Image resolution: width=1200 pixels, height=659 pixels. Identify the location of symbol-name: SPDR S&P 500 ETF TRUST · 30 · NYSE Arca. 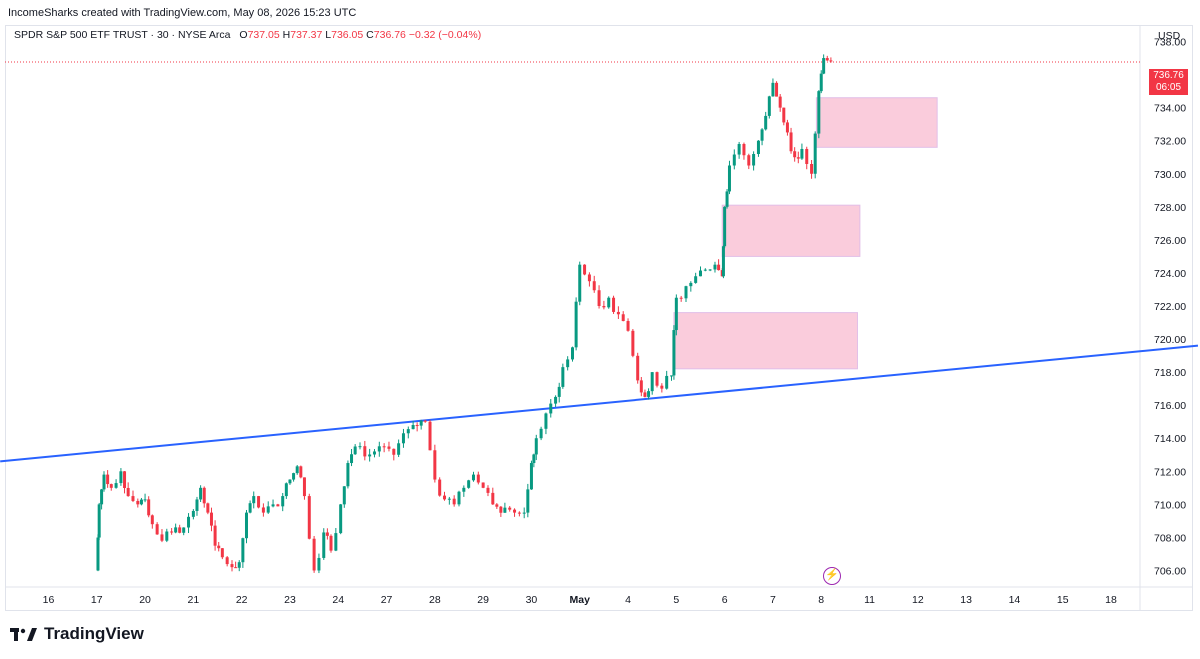
(122, 35).